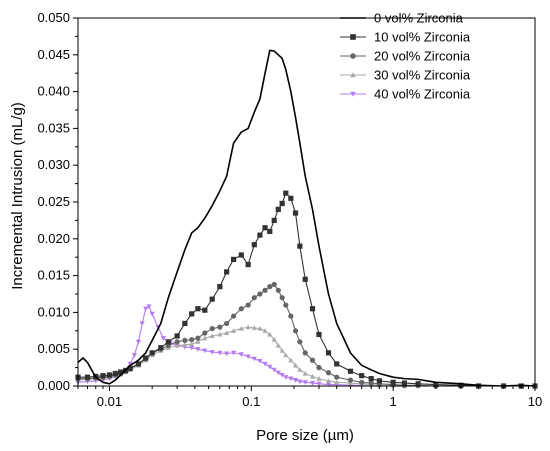 This screenshot has height=451, width=550. I want to click on y-tick-label: 0.035, so click(53, 127).